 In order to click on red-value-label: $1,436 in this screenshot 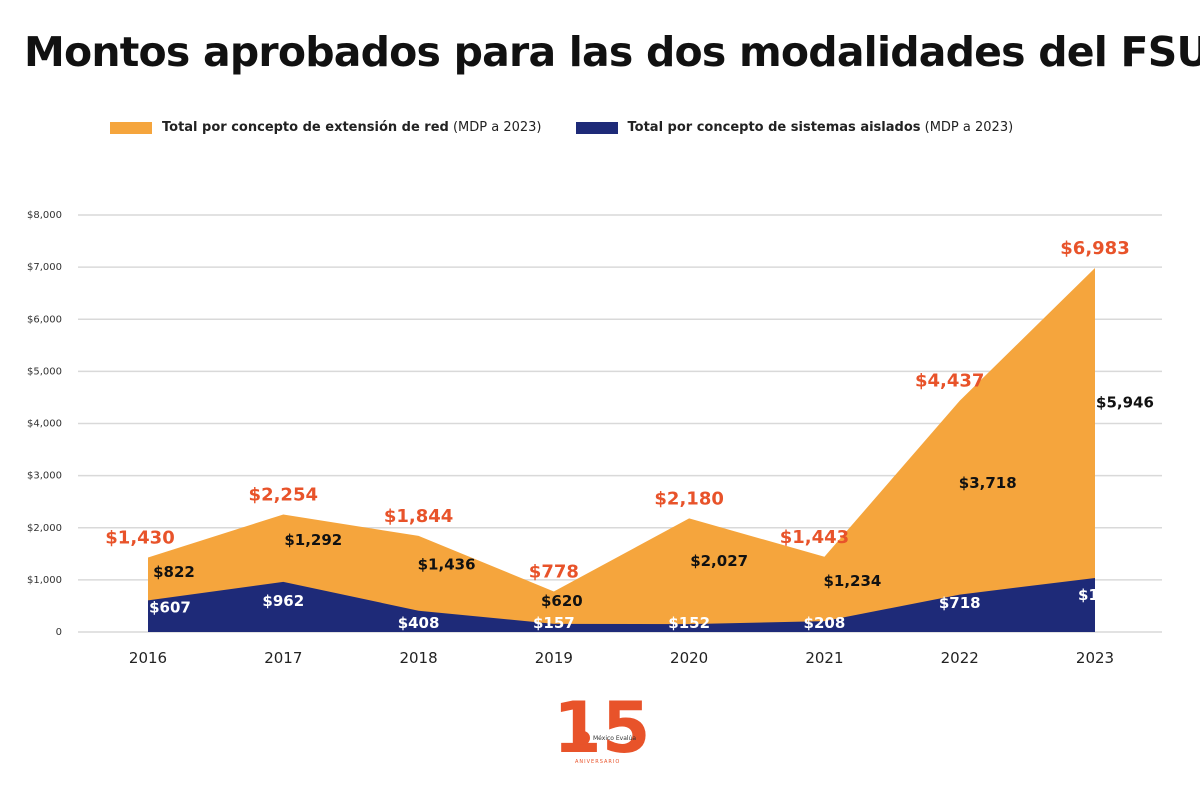, I will do `click(447, 565)`.